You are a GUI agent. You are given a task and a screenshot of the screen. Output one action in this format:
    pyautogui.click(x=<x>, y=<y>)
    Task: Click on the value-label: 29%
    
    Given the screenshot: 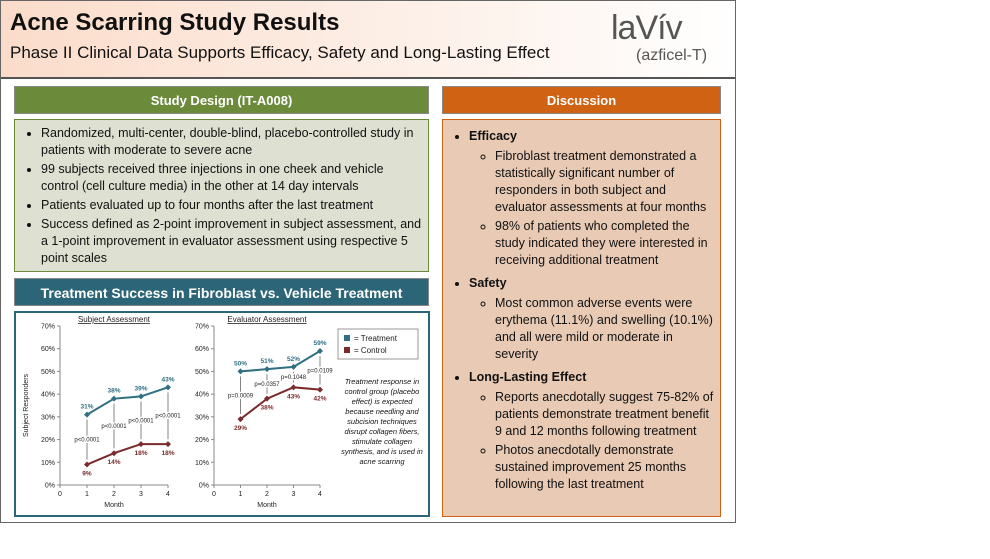 What is the action you would take?
    pyautogui.click(x=240, y=428)
    